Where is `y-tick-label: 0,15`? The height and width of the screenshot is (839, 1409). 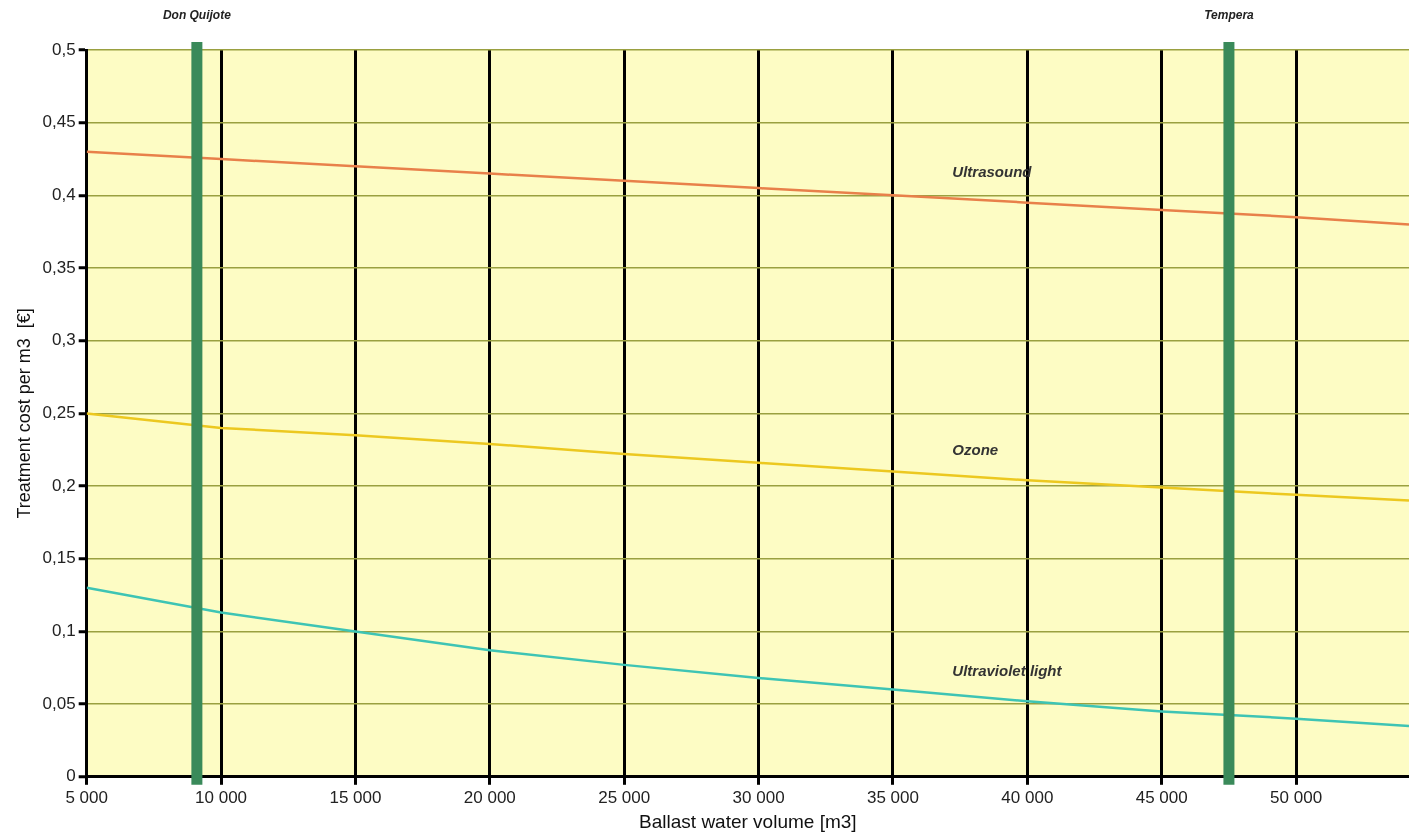 y-tick-label: 0,15 is located at coordinates (59, 558).